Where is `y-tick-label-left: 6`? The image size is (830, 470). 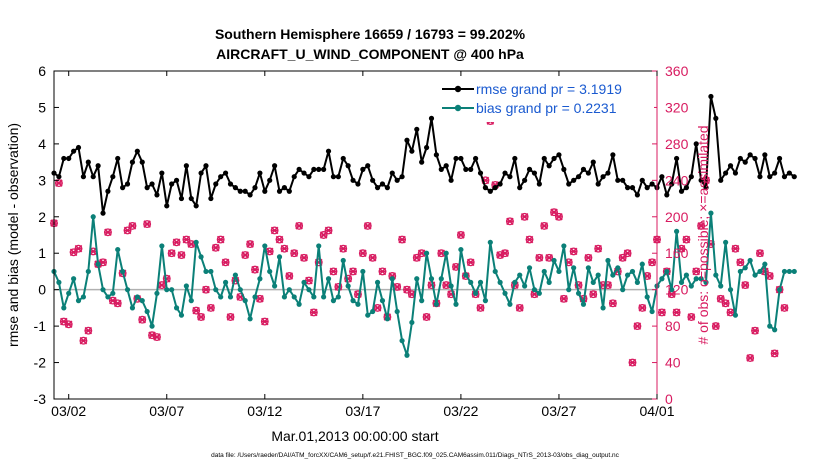
y-tick-label-left: 6 is located at coordinates (42, 71).